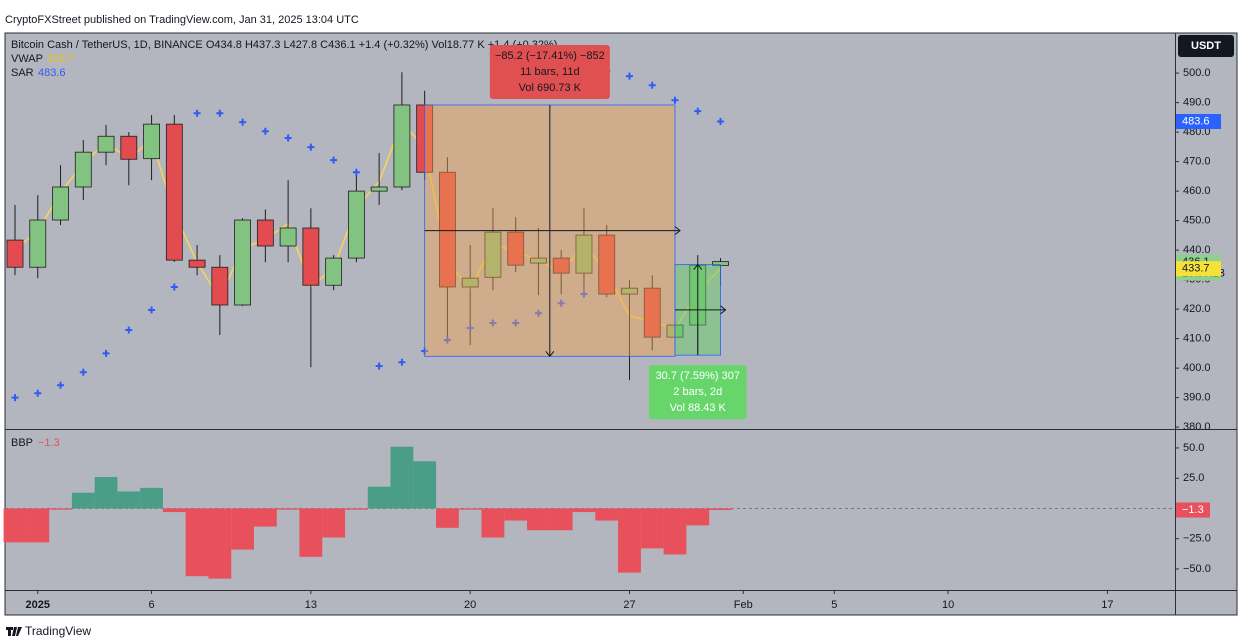 This screenshot has height=638, width=1242. I want to click on bbp-tag-label: −1.3, so click(1193, 510).